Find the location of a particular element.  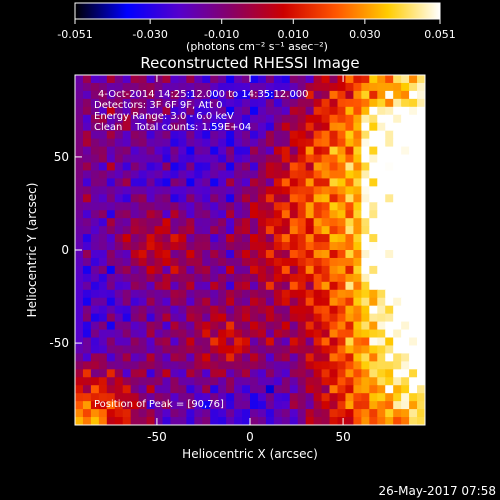

y-tick-label: 50 is located at coordinates (61, 157).